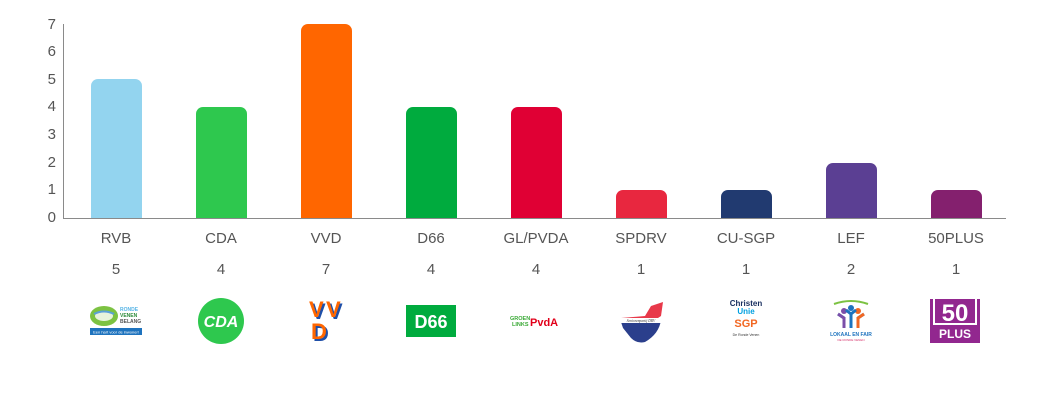 Image resolution: width=1050 pixels, height=400 pixels. I want to click on svg-text: DE RONDE VENEN, so click(850, 340).